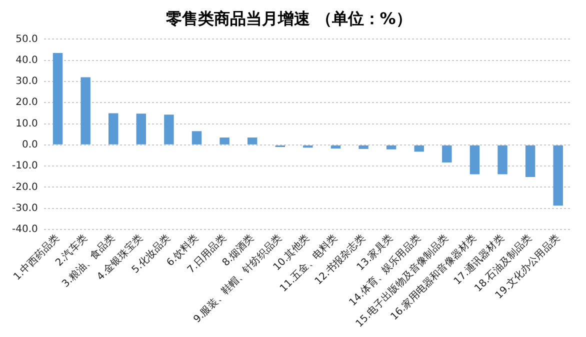  I want to click on y-tick-label: 20.0, so click(27, 102).